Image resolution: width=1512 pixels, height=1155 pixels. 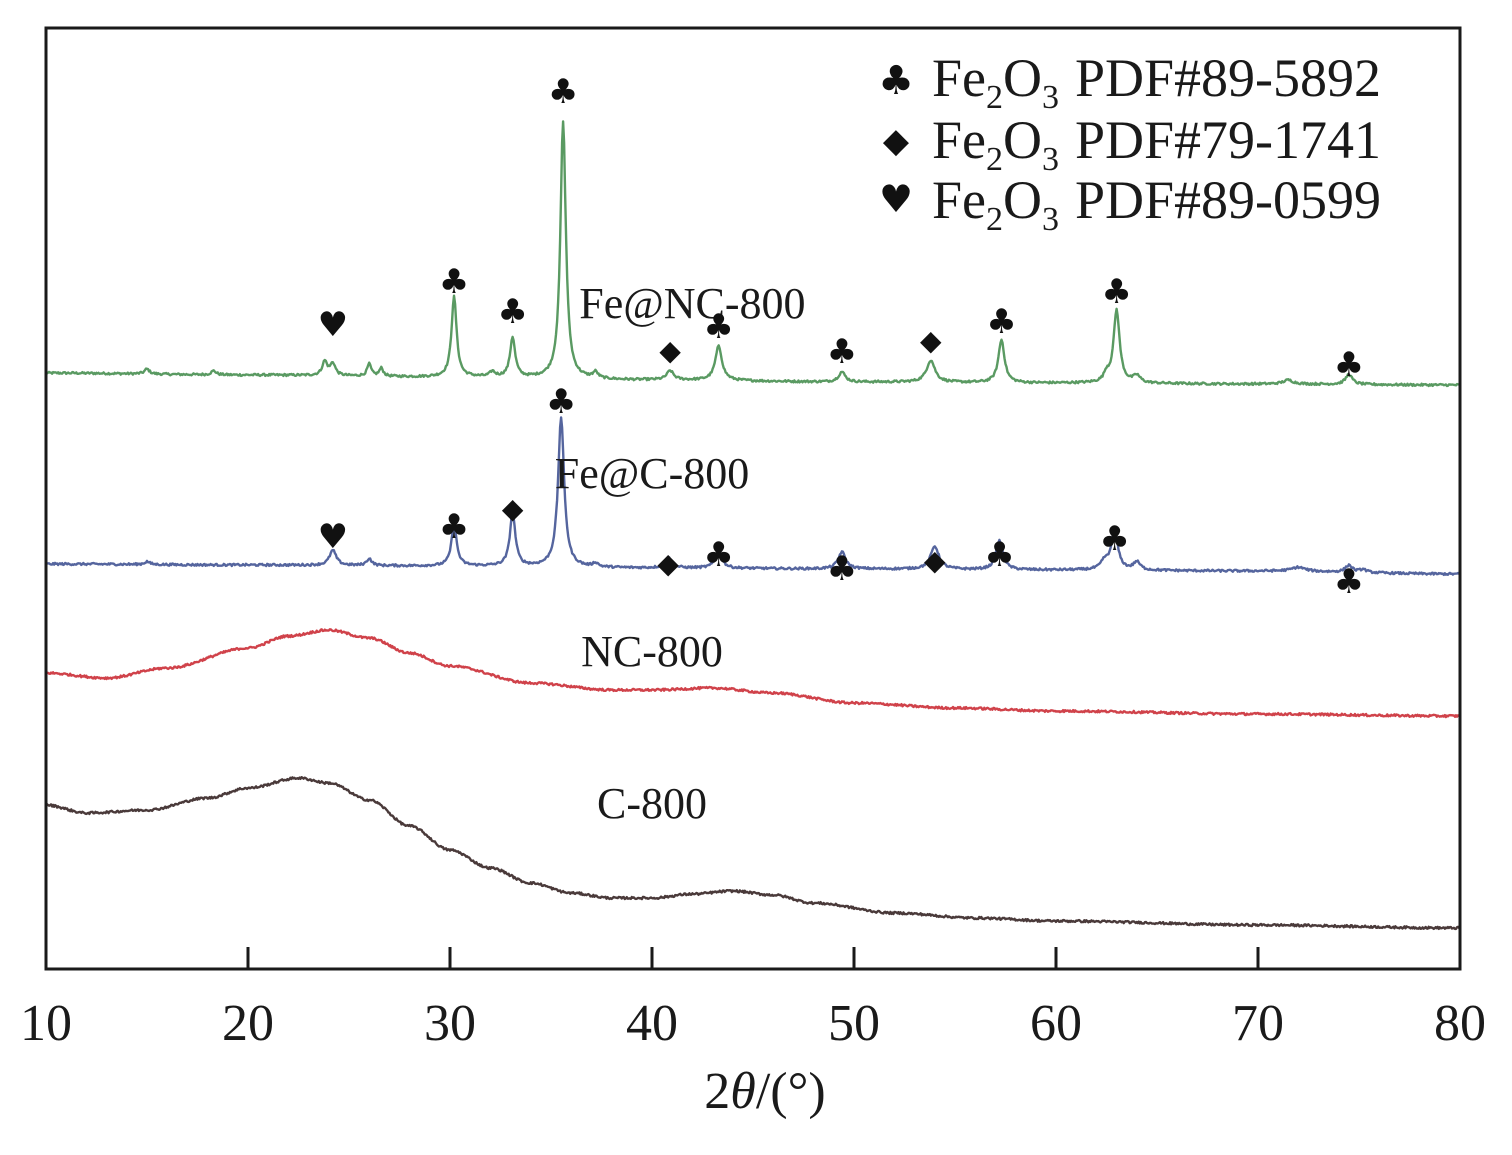 What do you see at coordinates (652, 473) in the screenshot?
I see `series-label-fe-c-800: Fe@C-800` at bounding box center [652, 473].